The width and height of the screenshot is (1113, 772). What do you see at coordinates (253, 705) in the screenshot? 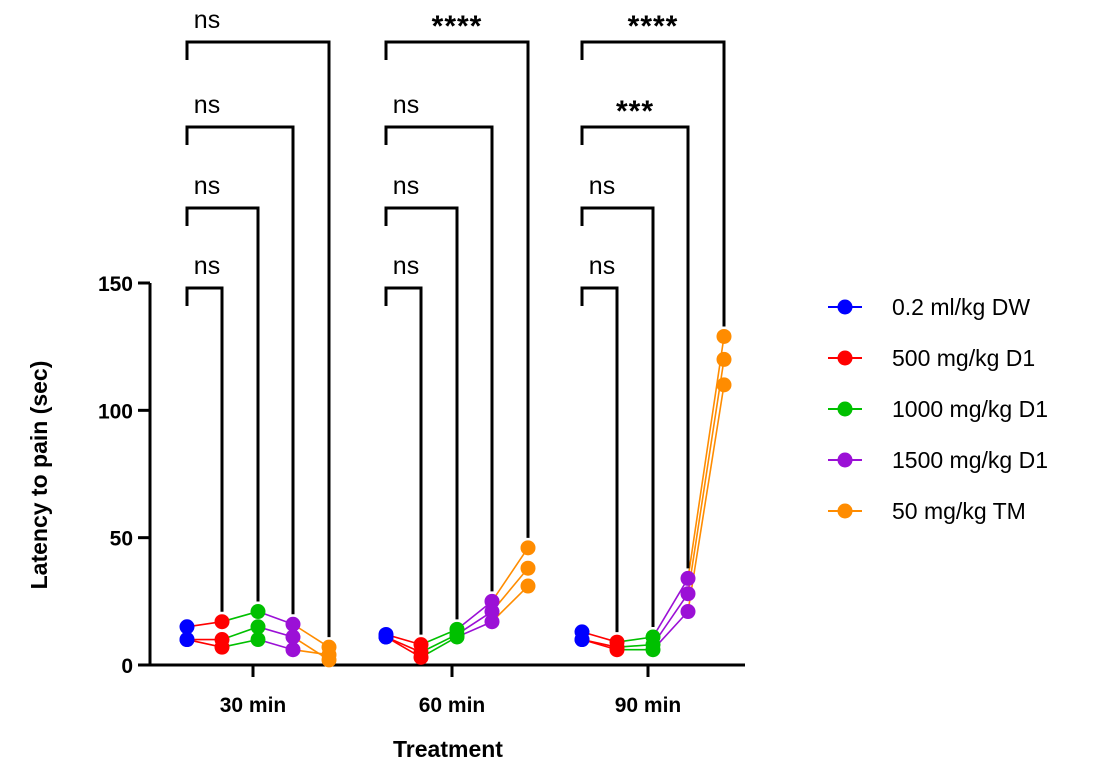
I see `x-tick-label-0: 30 min` at bounding box center [253, 705].